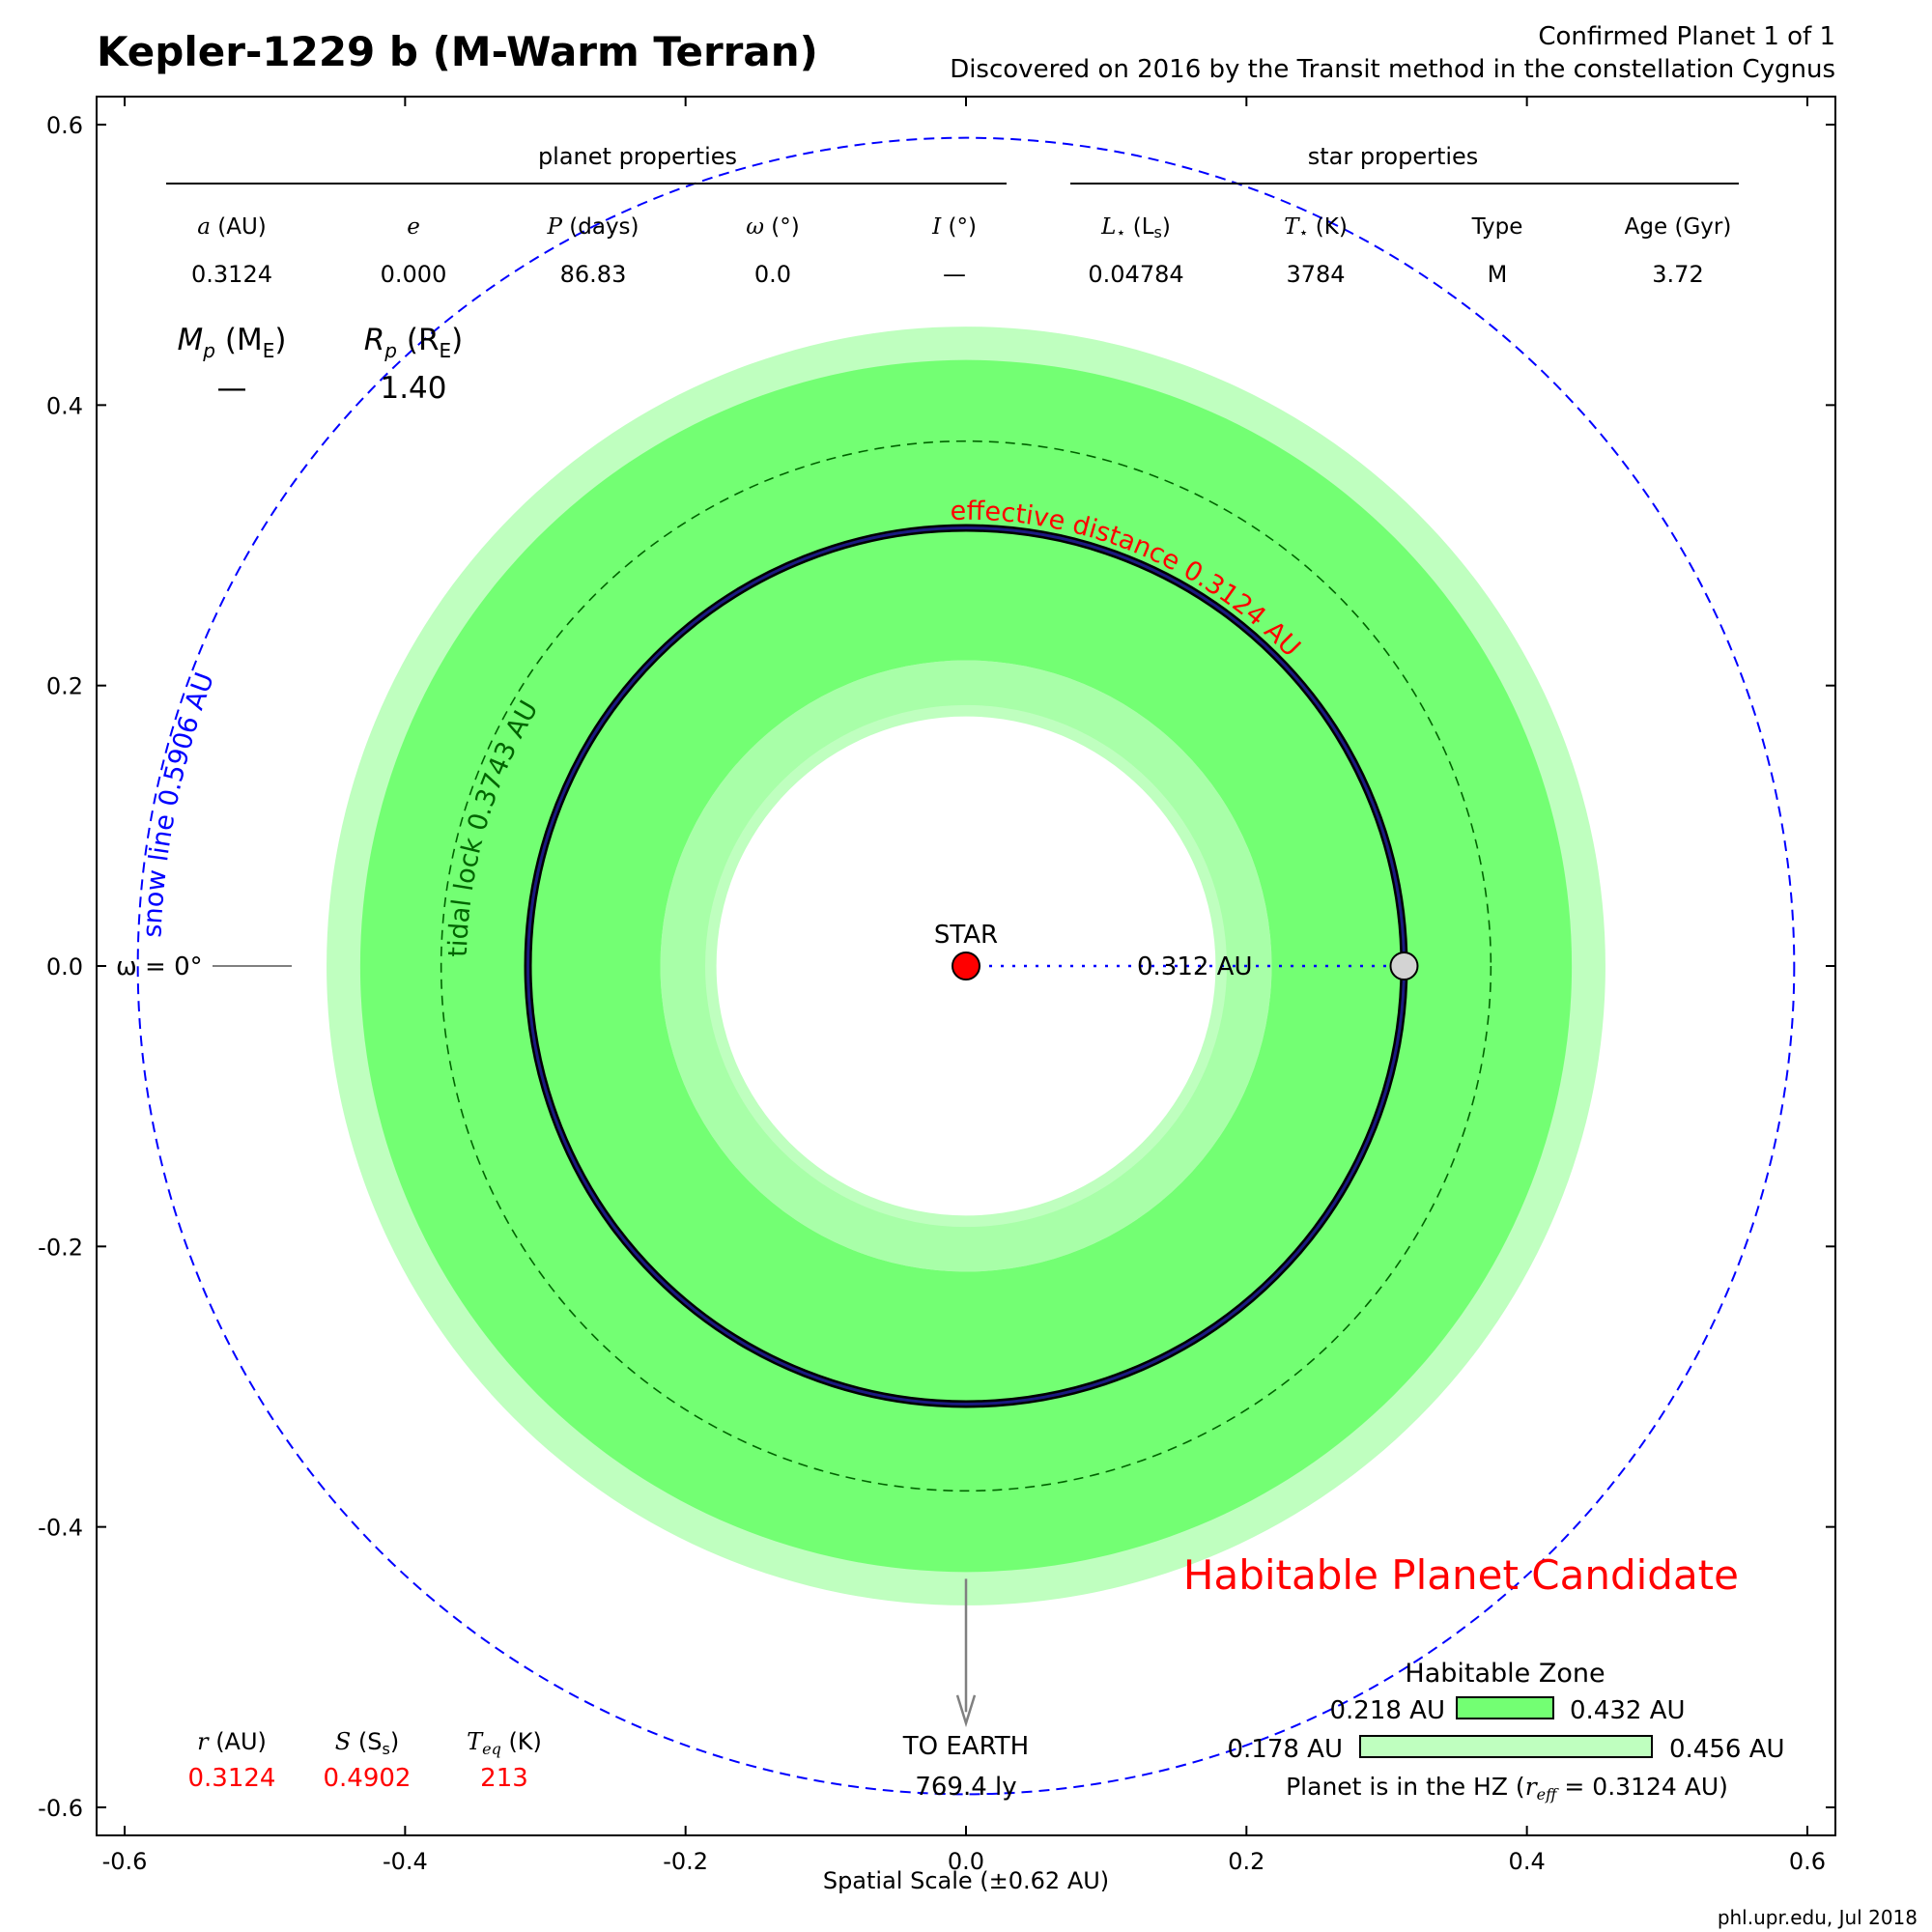  I want to click on hz-conservative-outer-label: 0.432 AU, so click(1628, 1710).